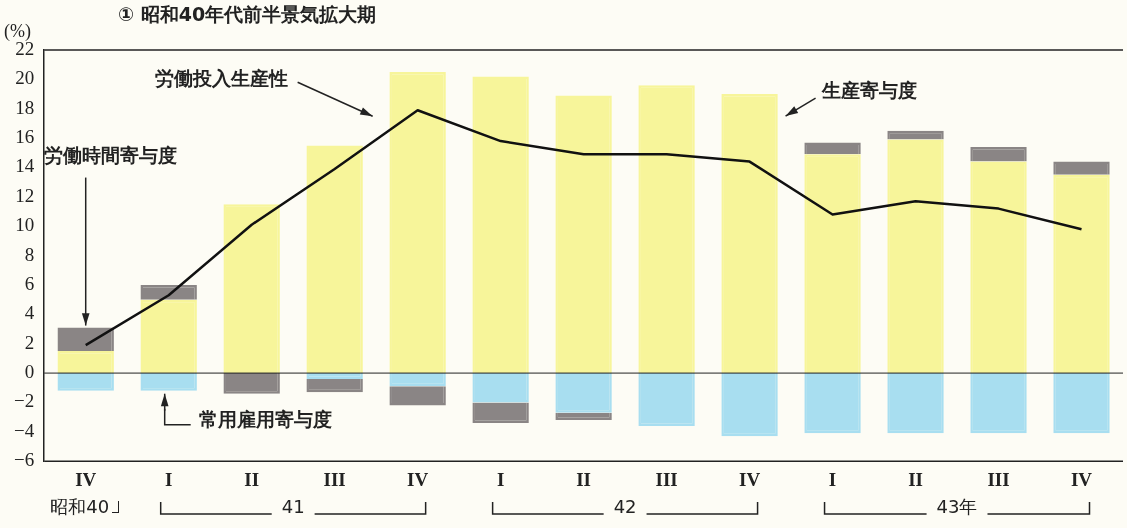 This screenshot has height=528, width=1127. What do you see at coordinates (868, 89) in the screenshot?
I see `text: 生産寄与度` at bounding box center [868, 89].